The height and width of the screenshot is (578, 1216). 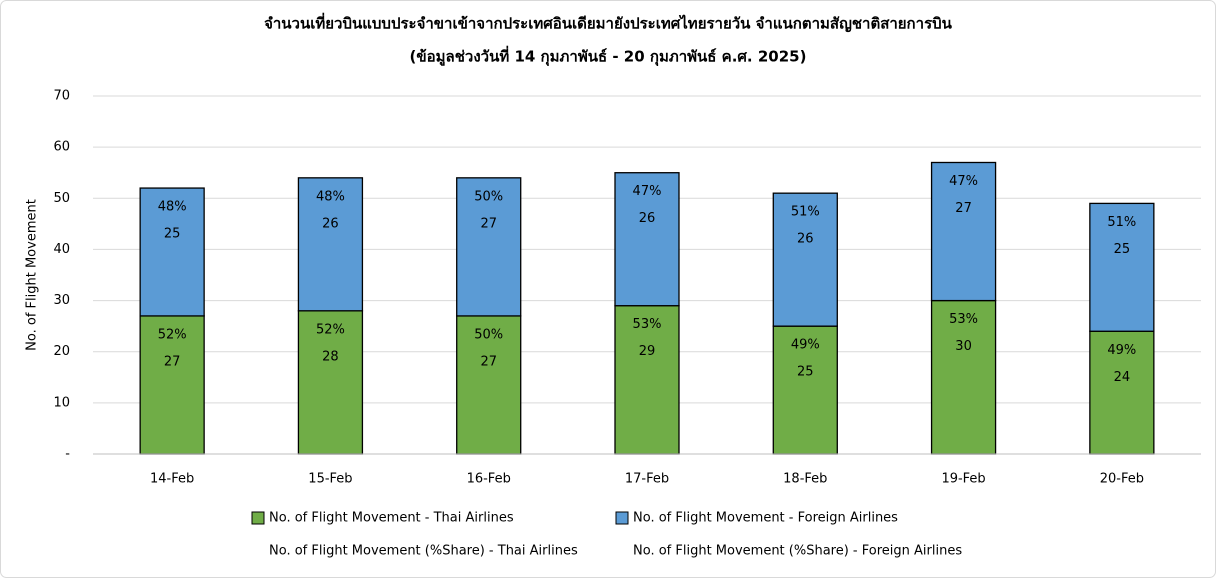 I want to click on y-tick-label: 60, so click(x=61, y=147).